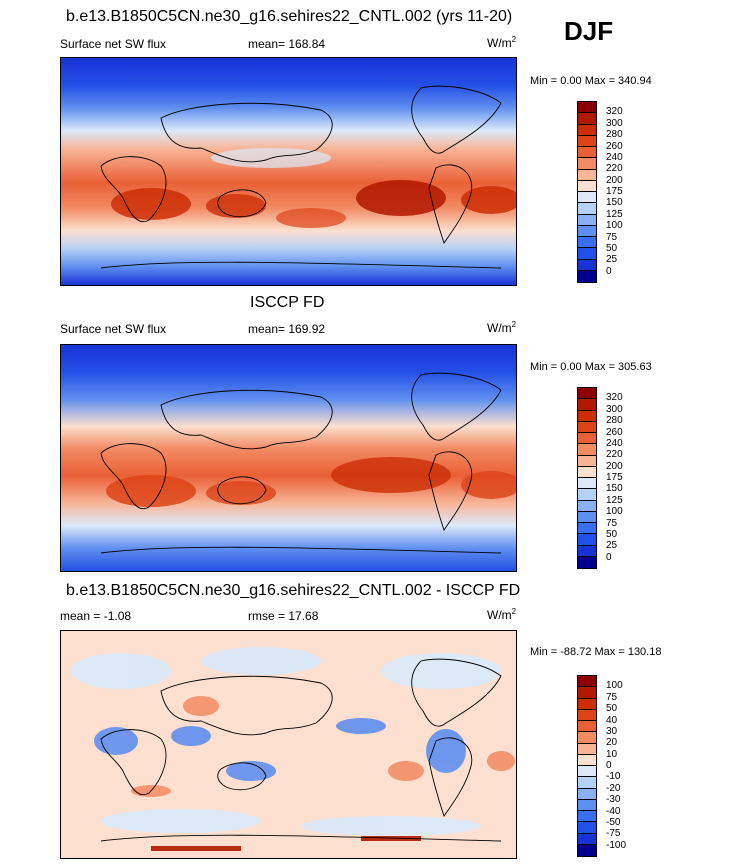 This screenshot has height=865, width=732. I want to click on panel2-units: W/m2, so click(502, 327).